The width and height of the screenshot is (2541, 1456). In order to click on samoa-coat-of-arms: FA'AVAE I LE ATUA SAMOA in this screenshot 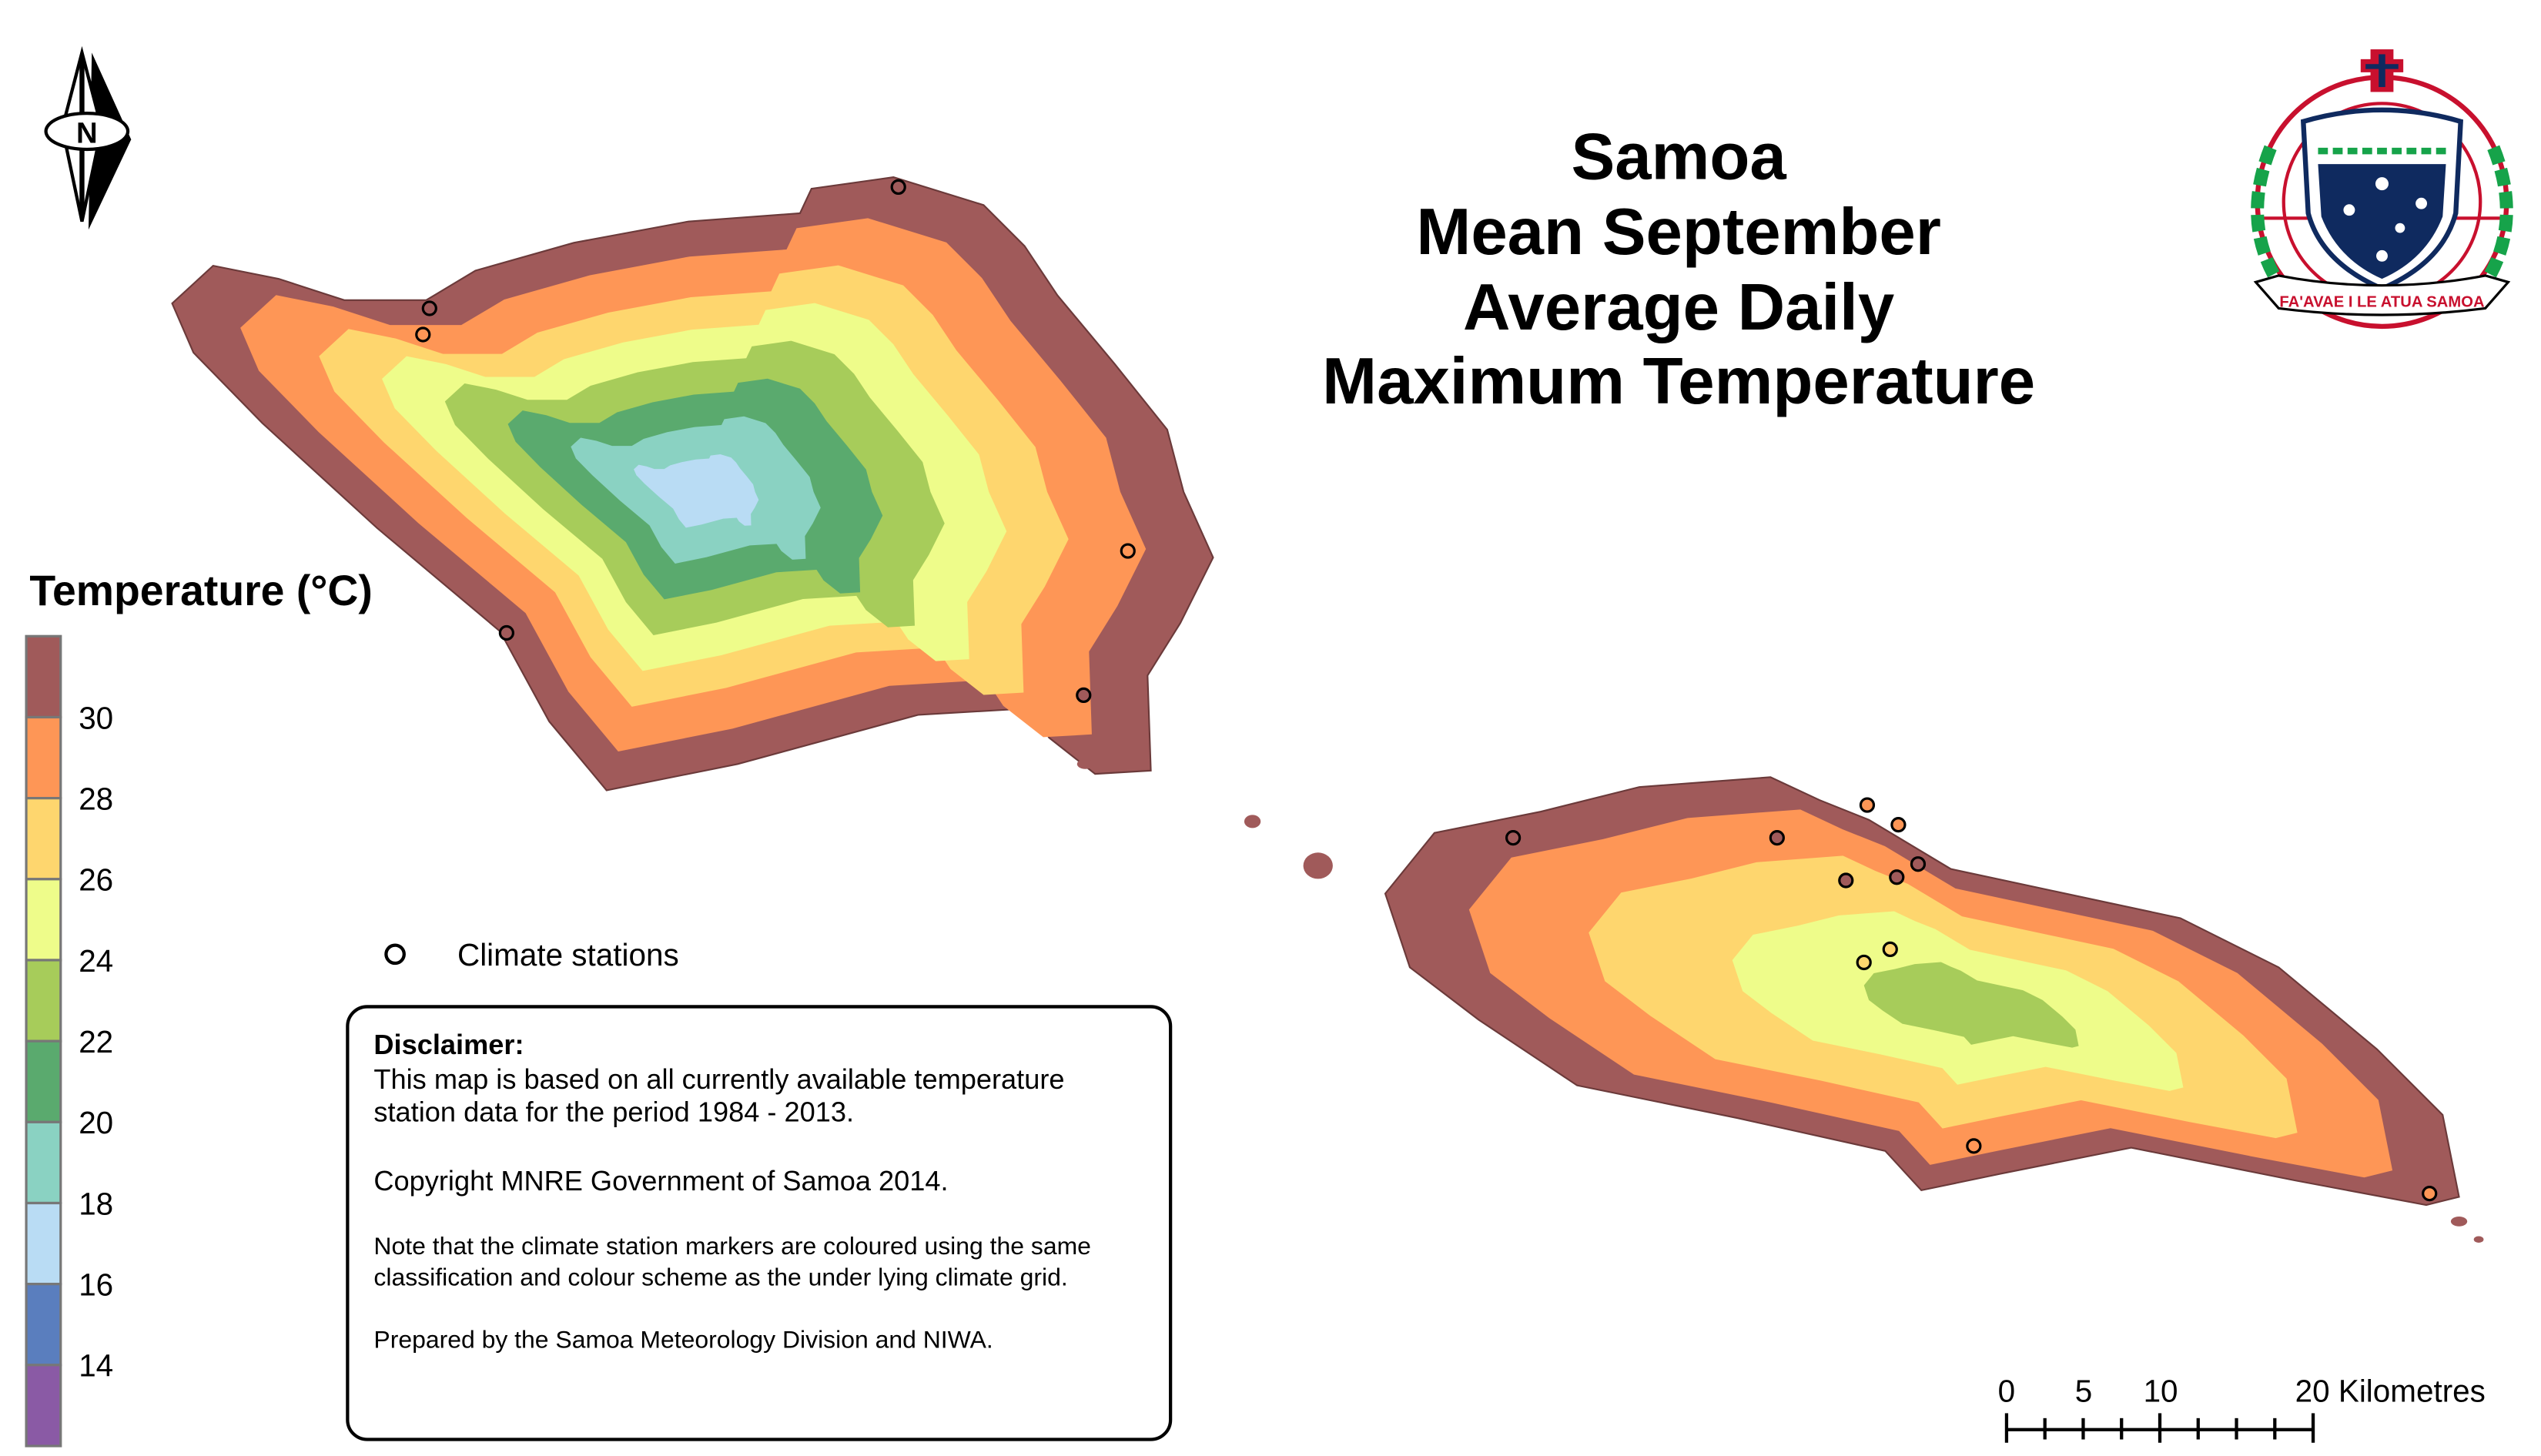, I will do `click(2382, 190)`.